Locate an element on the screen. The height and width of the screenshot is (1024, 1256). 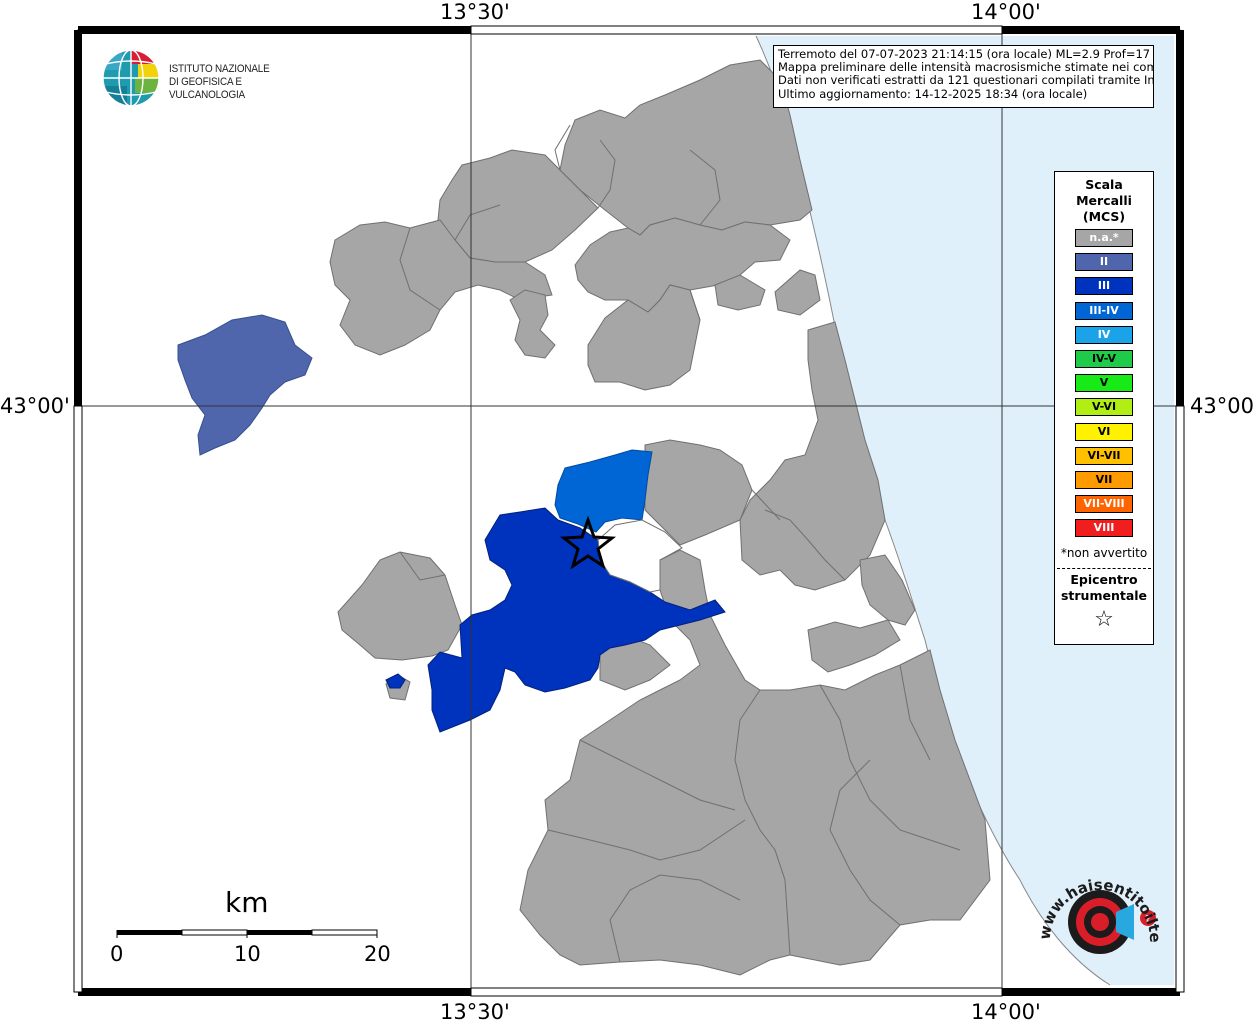
legend-title-line-1: Scala is located at coordinates (1104, 184).